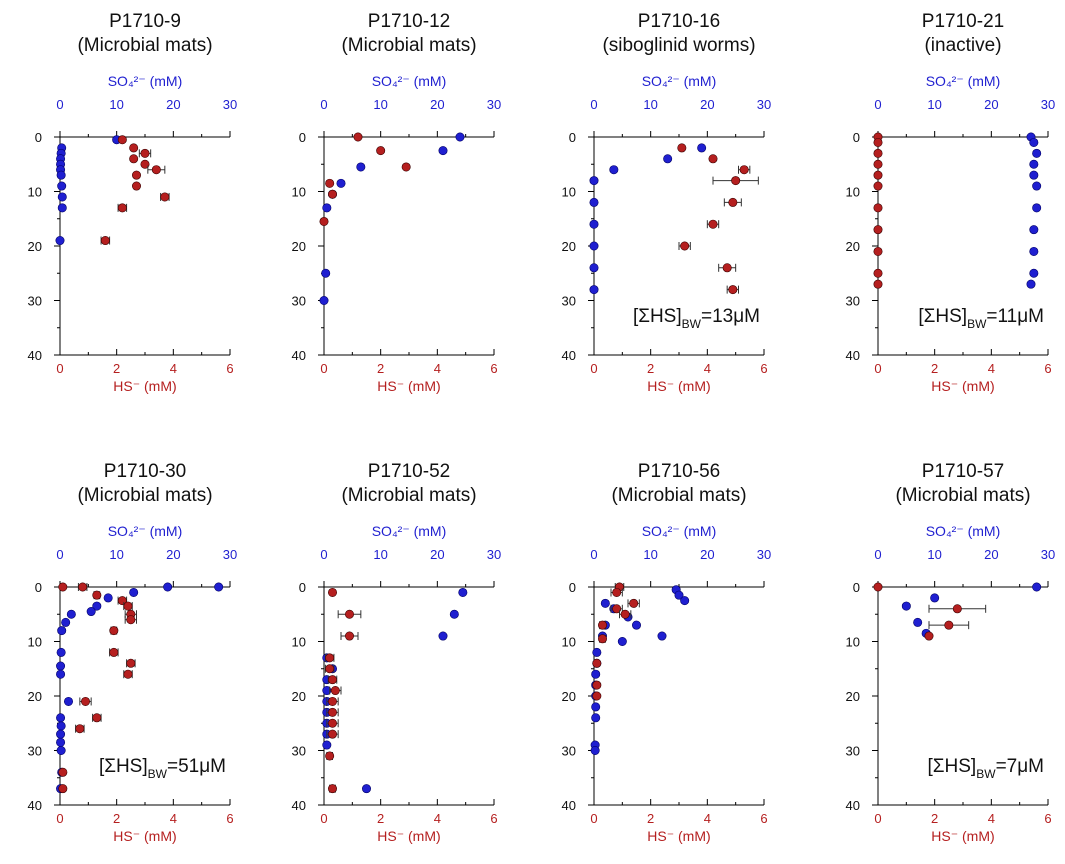 The width and height of the screenshot is (1065, 864). Describe the element at coordinates (981, 318) in the screenshot. I see `bottom-water-annotation: [ΣHS]BW=11μM` at that location.